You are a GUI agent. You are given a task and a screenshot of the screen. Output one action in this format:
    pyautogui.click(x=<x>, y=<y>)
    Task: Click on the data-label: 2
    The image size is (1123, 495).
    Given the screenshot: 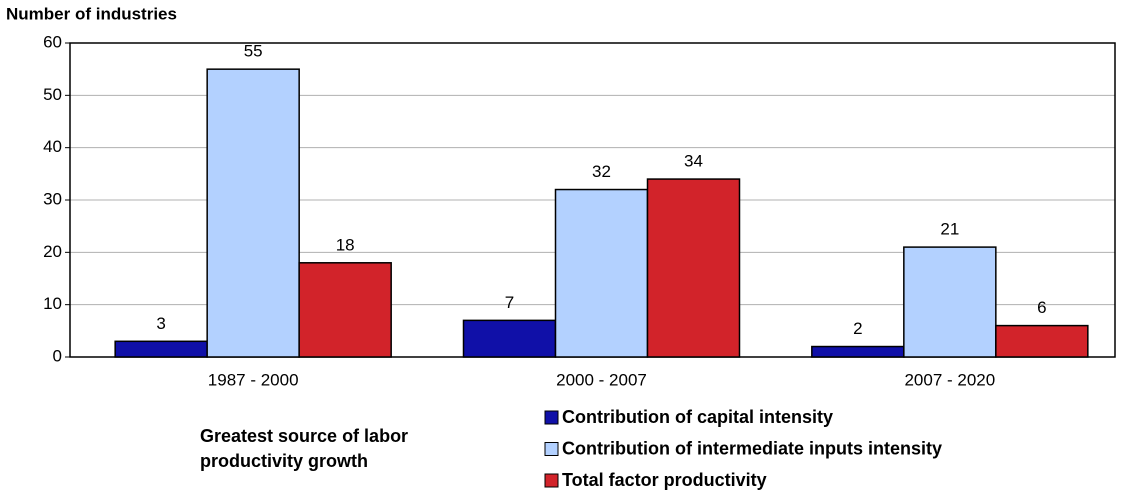 What is the action you would take?
    pyautogui.click(x=857, y=328)
    